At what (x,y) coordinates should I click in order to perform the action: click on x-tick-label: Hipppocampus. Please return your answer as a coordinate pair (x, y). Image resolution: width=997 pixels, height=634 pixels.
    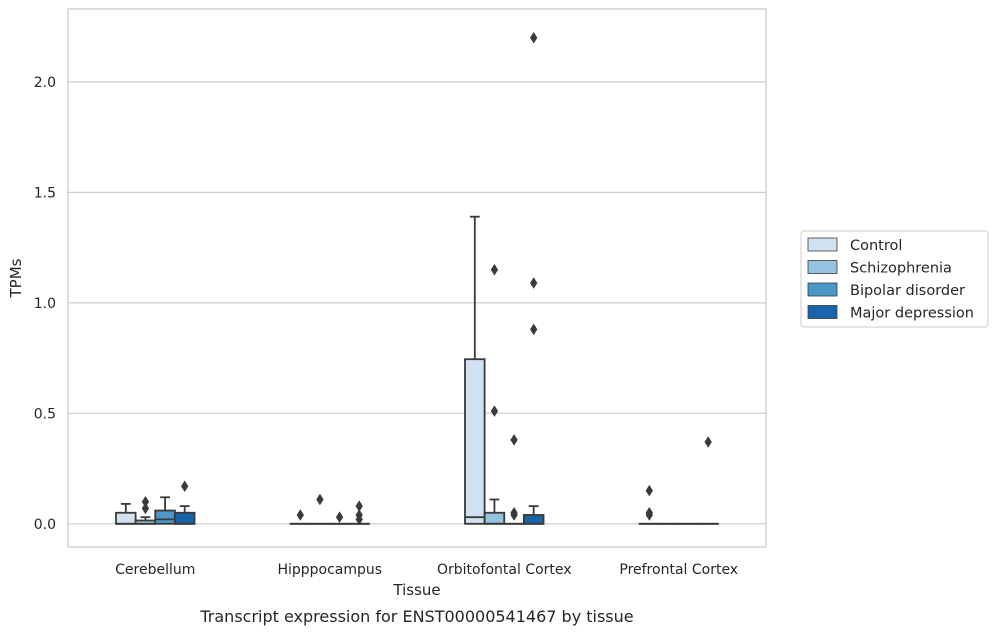
    Looking at the image, I should click on (329, 570).